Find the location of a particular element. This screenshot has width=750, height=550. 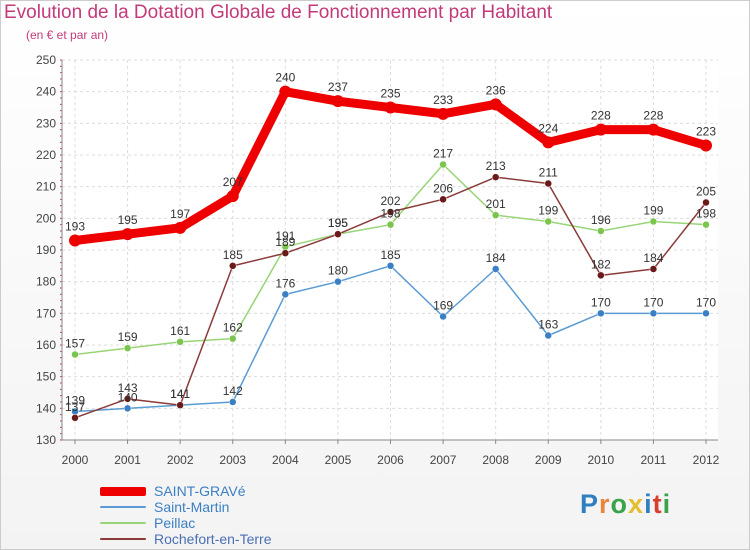

data-label-rochefort-en-terre: 182 is located at coordinates (601, 264).